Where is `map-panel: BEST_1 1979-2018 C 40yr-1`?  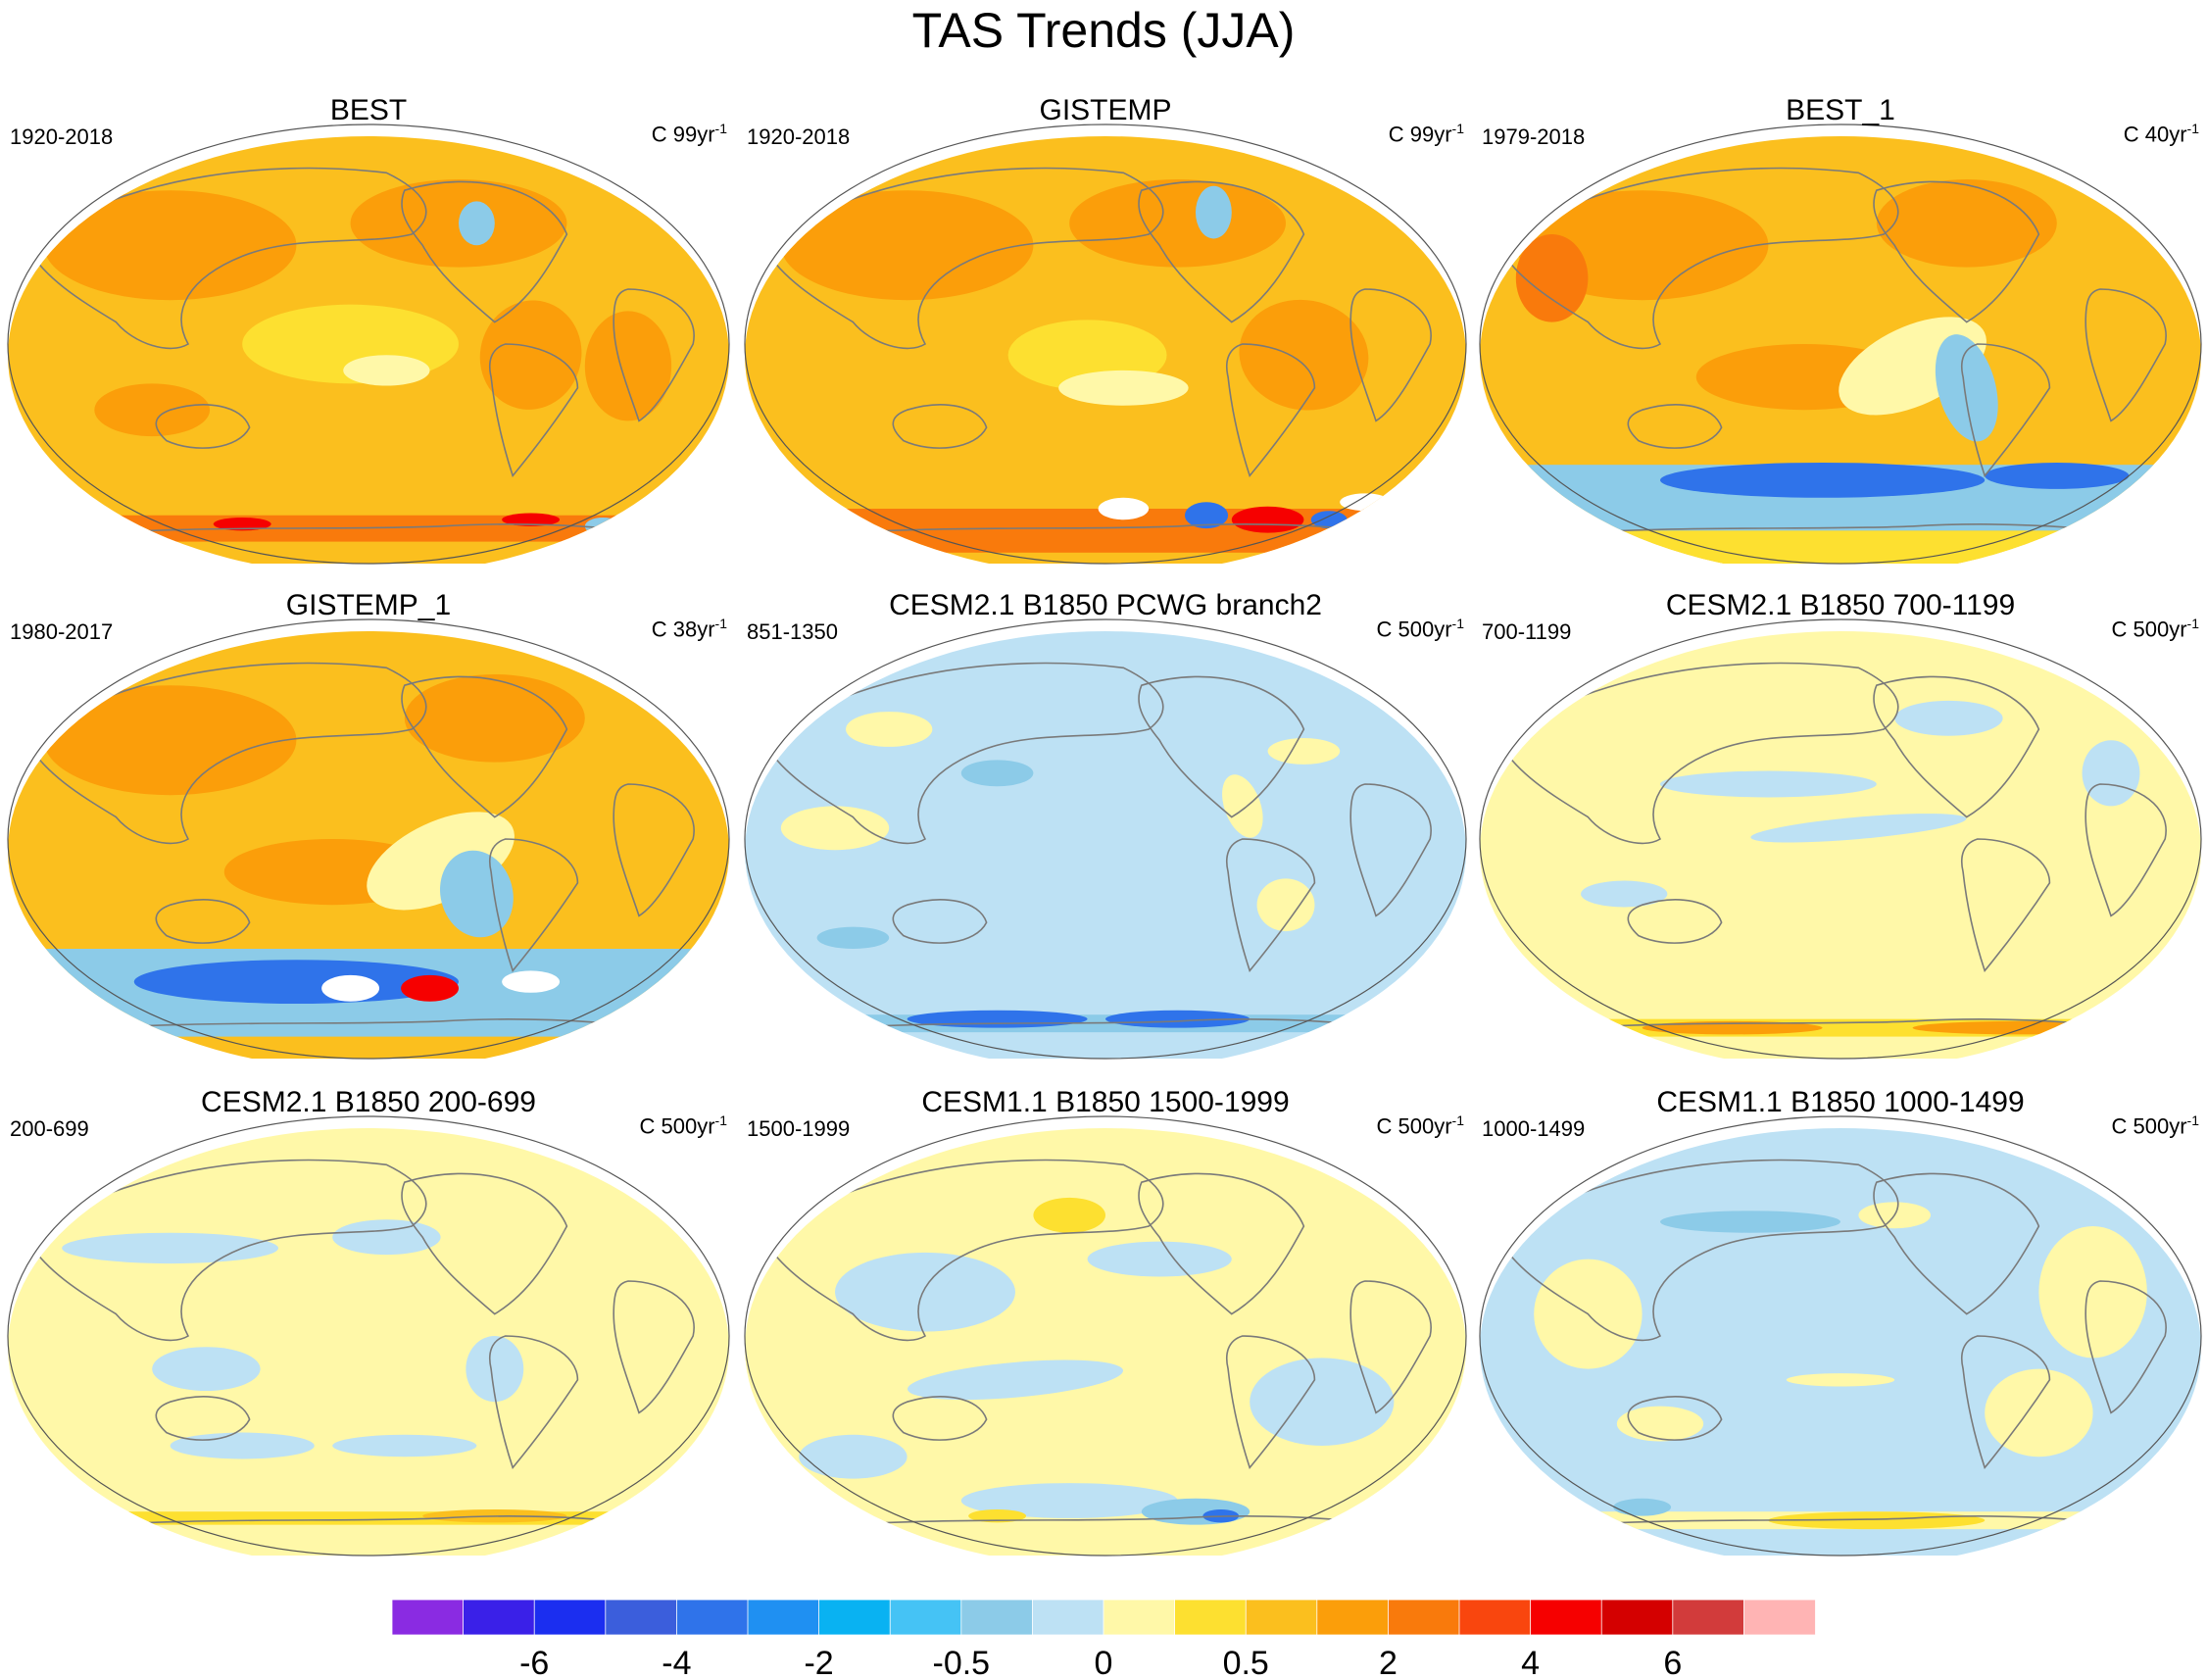
map-panel: BEST_1 1979-2018 C 40yr-1 is located at coordinates (1839, 334).